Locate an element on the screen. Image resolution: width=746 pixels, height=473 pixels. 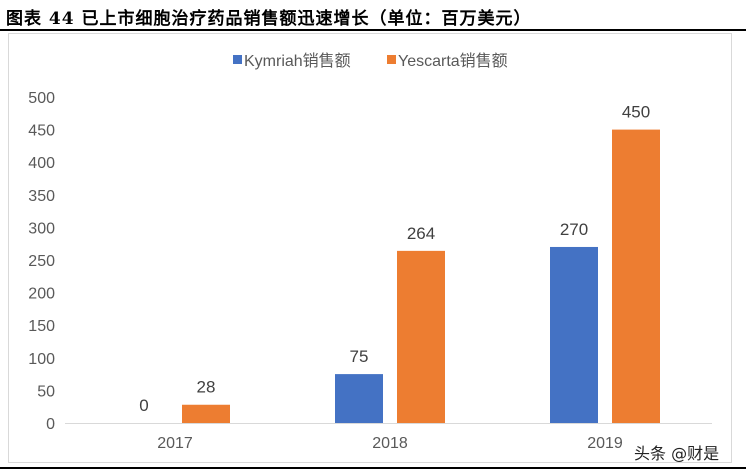
watermark: 头条 @财是 is located at coordinates (677, 453).